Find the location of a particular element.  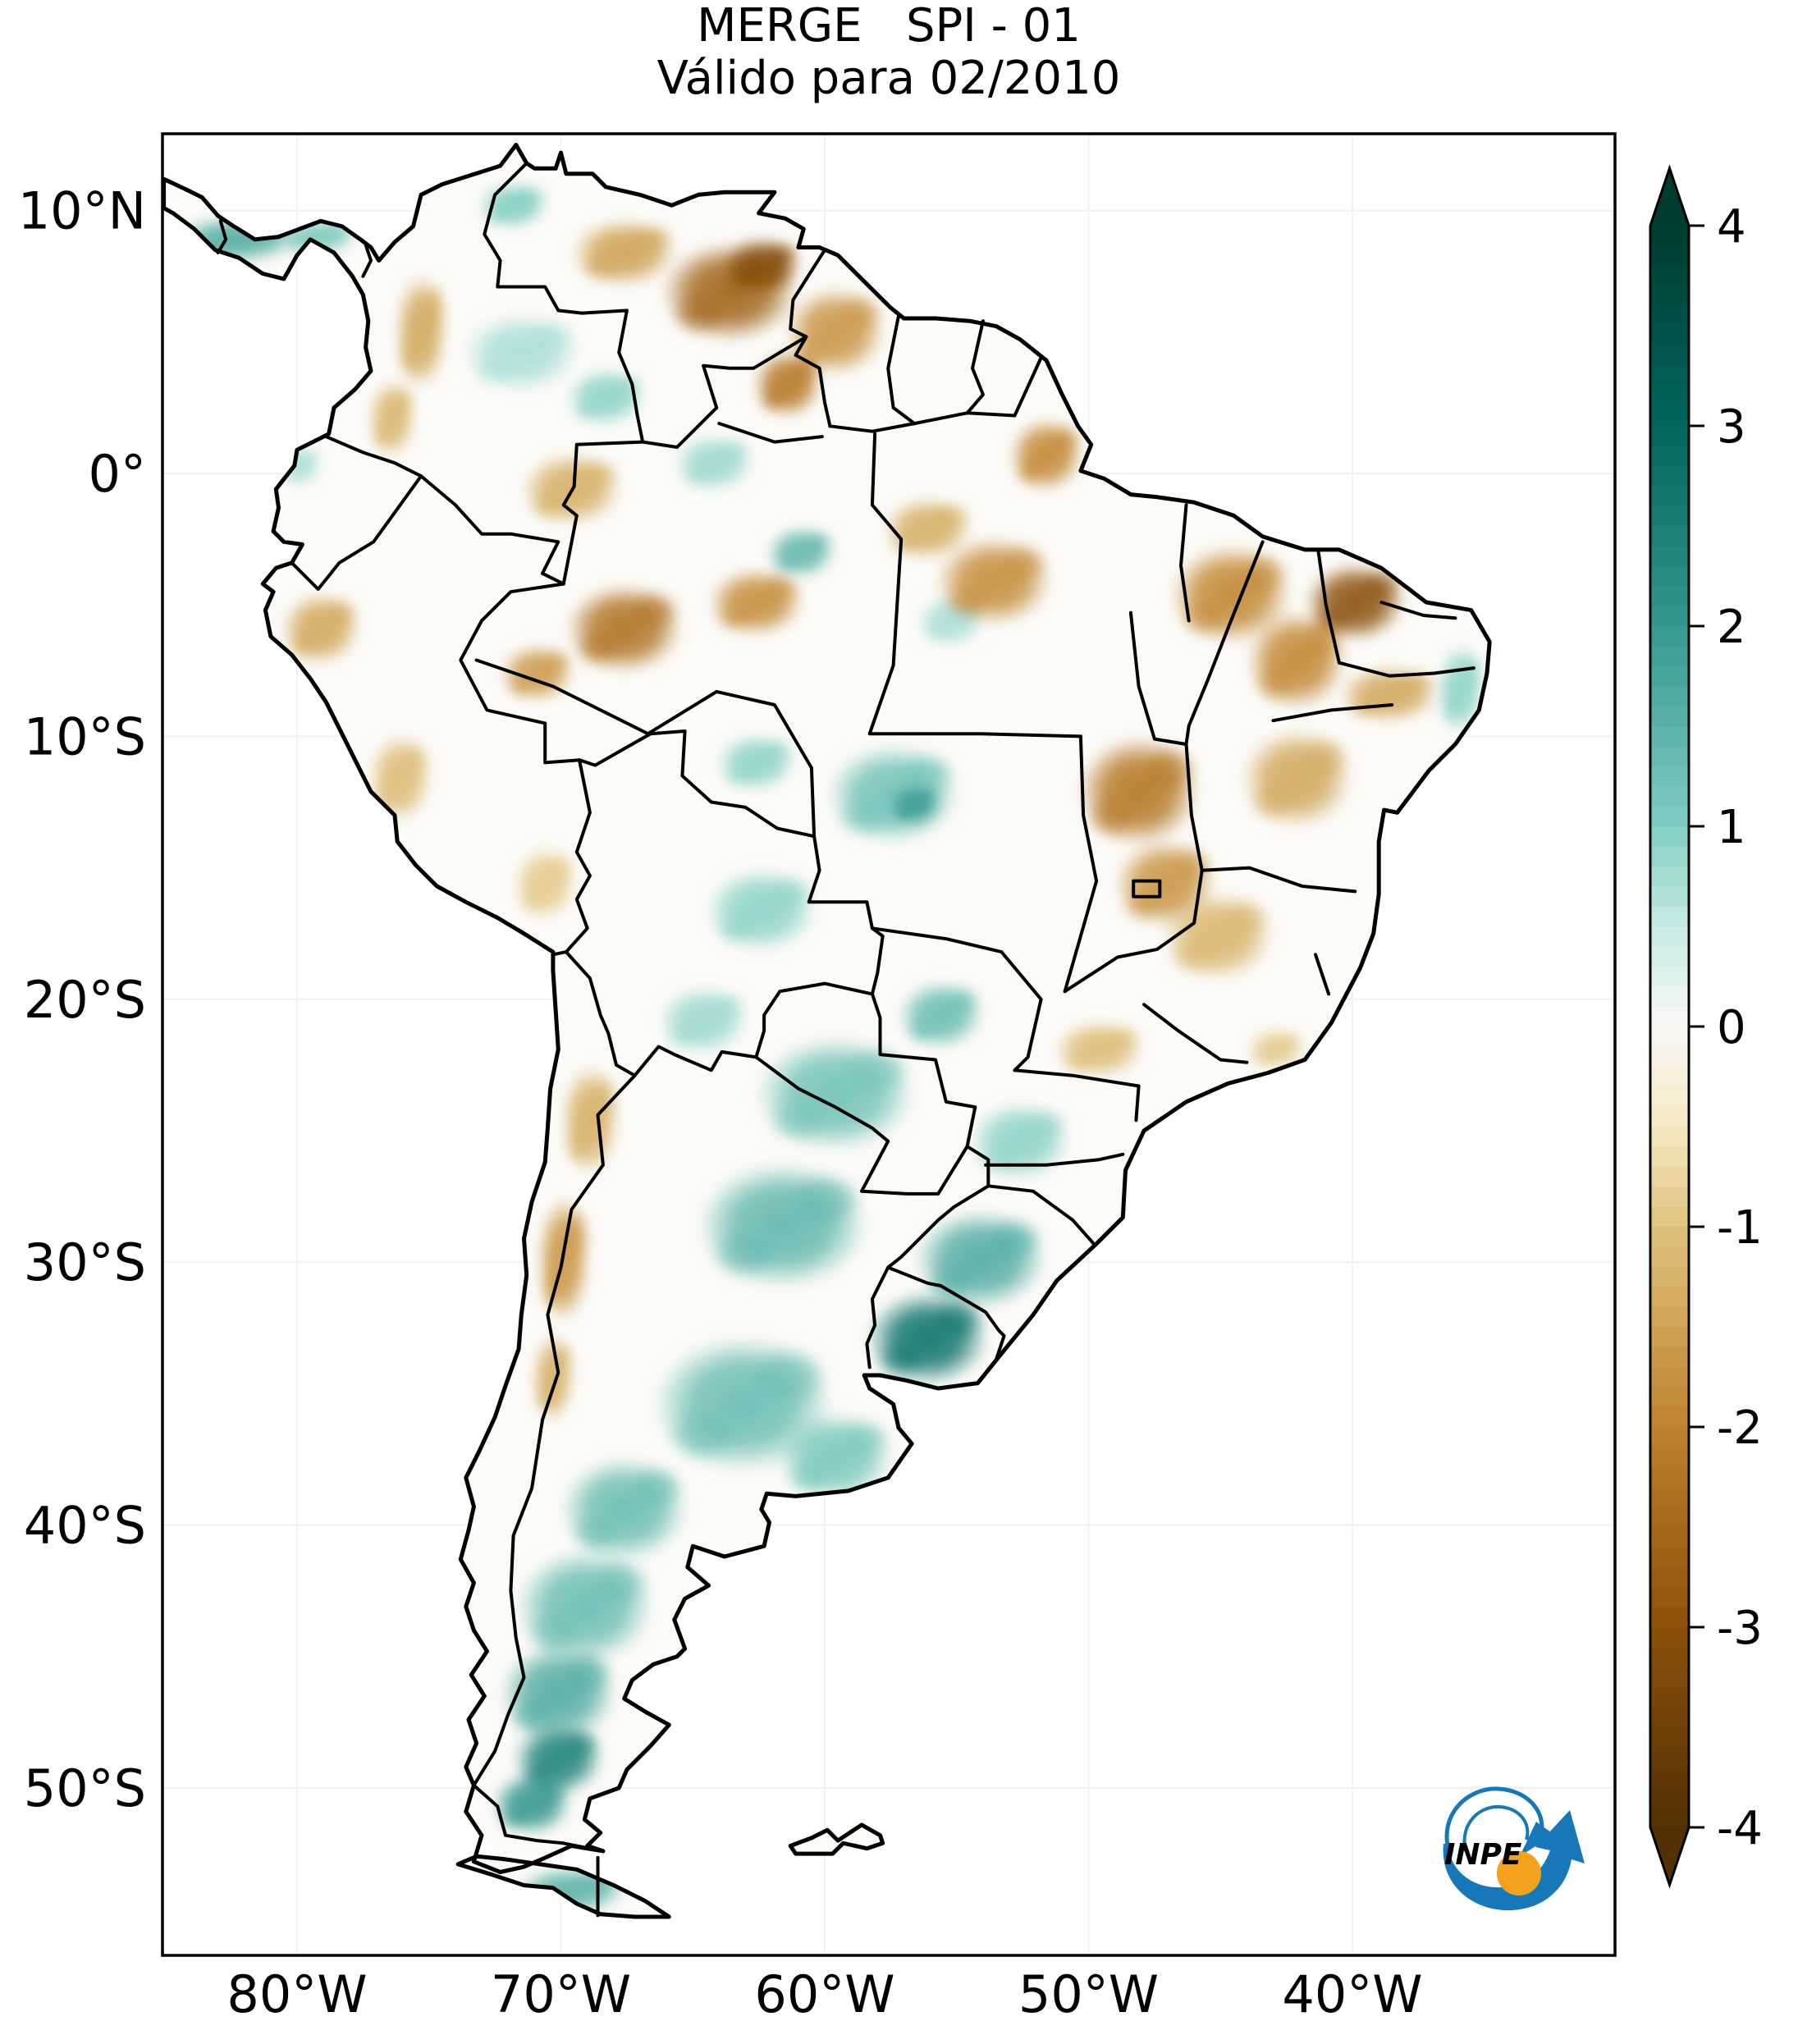

colorbar-tick-label: 2 is located at coordinates (1731, 627).